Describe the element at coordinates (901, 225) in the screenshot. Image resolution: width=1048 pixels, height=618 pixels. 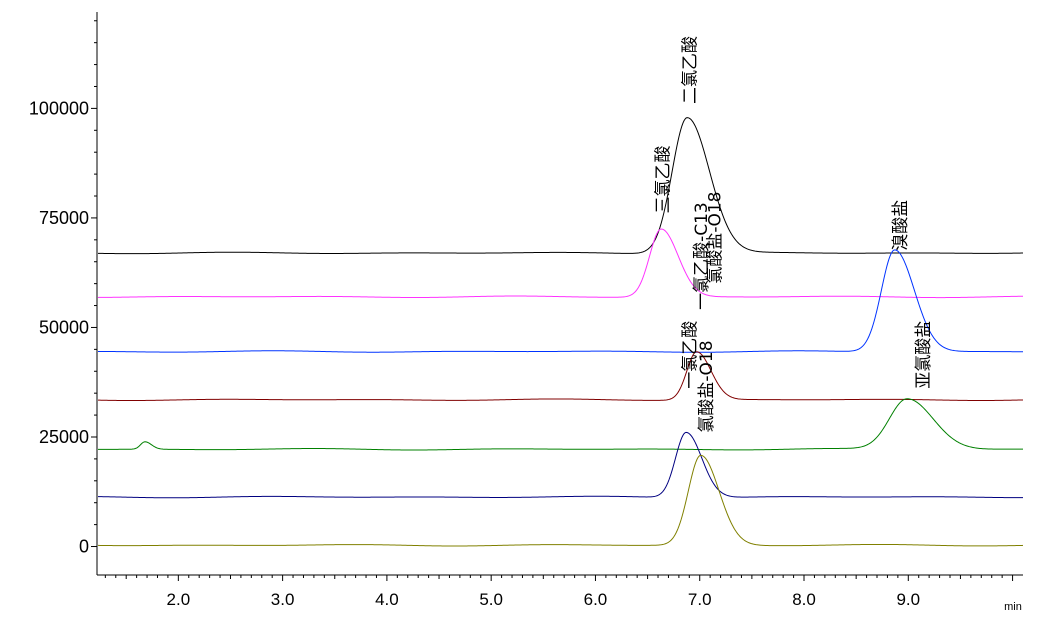
I see `peak-label: 溴酸盐` at that location.